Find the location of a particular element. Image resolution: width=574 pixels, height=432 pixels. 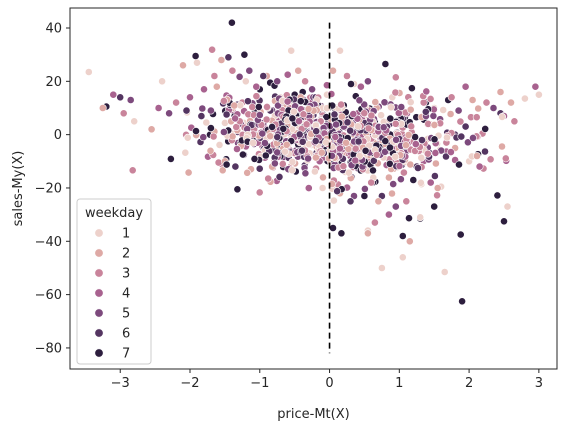

y-tick-label: −80 is located at coordinates (48, 348).